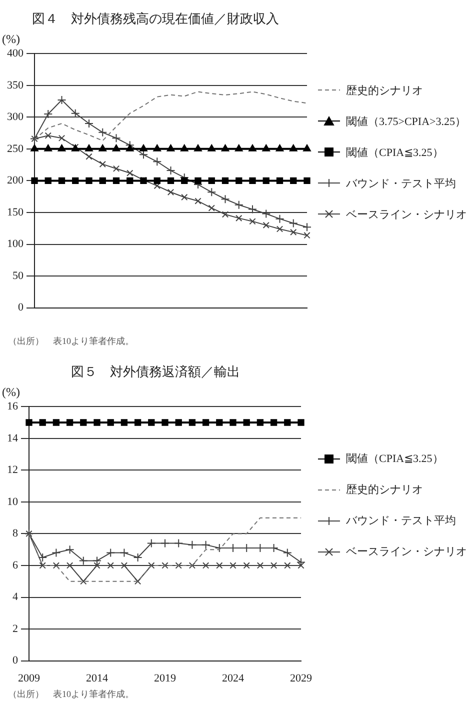  Describe the element at coordinates (12, 470) in the screenshot. I see `y-tick-label: 12` at that location.